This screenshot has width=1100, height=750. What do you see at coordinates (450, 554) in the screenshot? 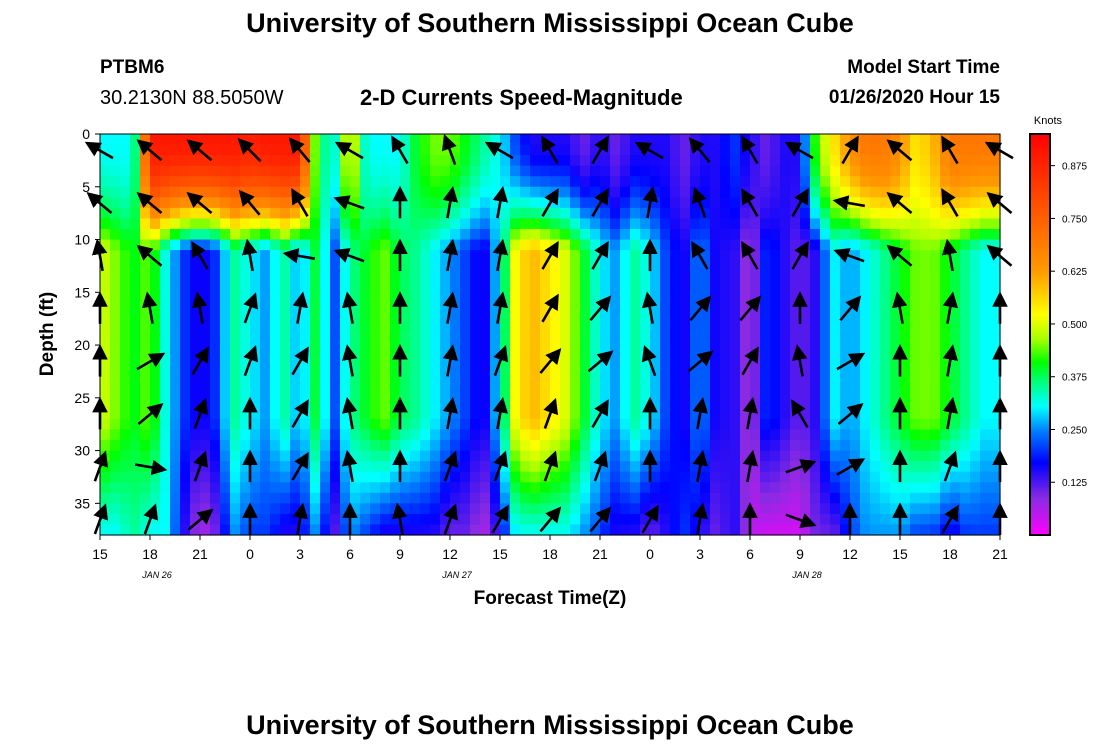
I see `x-tick-label: 12` at bounding box center [450, 554].